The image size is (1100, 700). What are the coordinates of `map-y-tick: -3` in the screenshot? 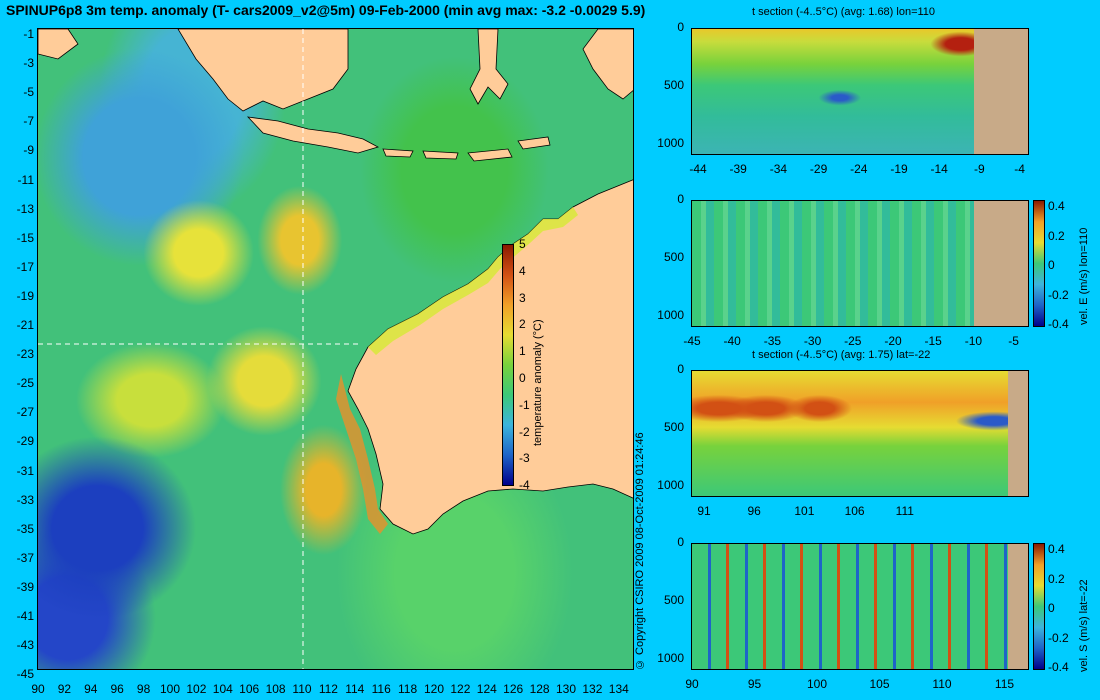 It's located at (28, 63).